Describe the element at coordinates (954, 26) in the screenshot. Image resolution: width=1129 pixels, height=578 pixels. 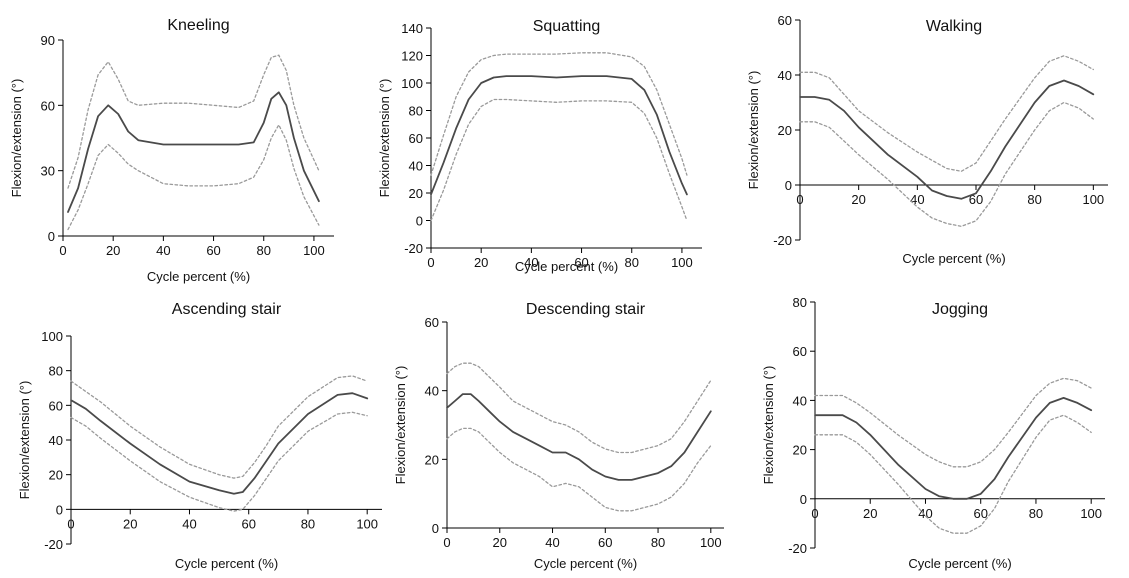
I see `chart-title: Walking` at that location.